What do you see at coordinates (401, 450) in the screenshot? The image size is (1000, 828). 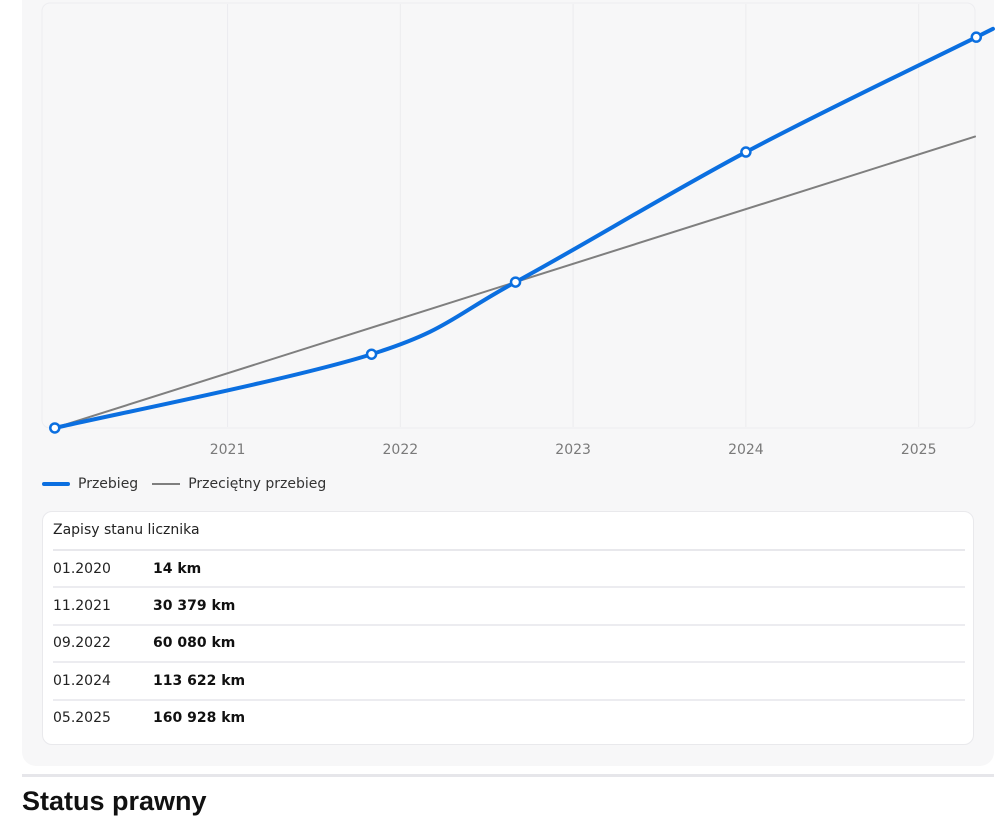 I see `x-tick-label: 2022` at bounding box center [401, 450].